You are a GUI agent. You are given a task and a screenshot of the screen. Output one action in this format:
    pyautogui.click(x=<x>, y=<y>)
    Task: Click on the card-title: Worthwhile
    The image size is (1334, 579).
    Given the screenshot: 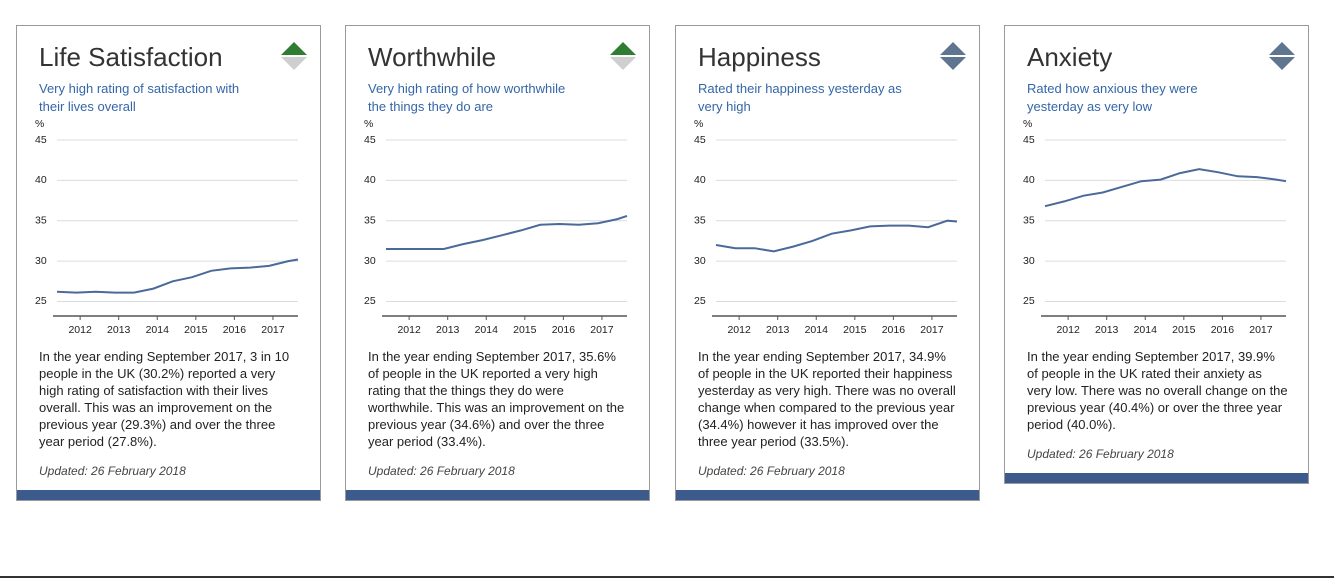 What is the action you would take?
    pyautogui.click(x=432, y=57)
    